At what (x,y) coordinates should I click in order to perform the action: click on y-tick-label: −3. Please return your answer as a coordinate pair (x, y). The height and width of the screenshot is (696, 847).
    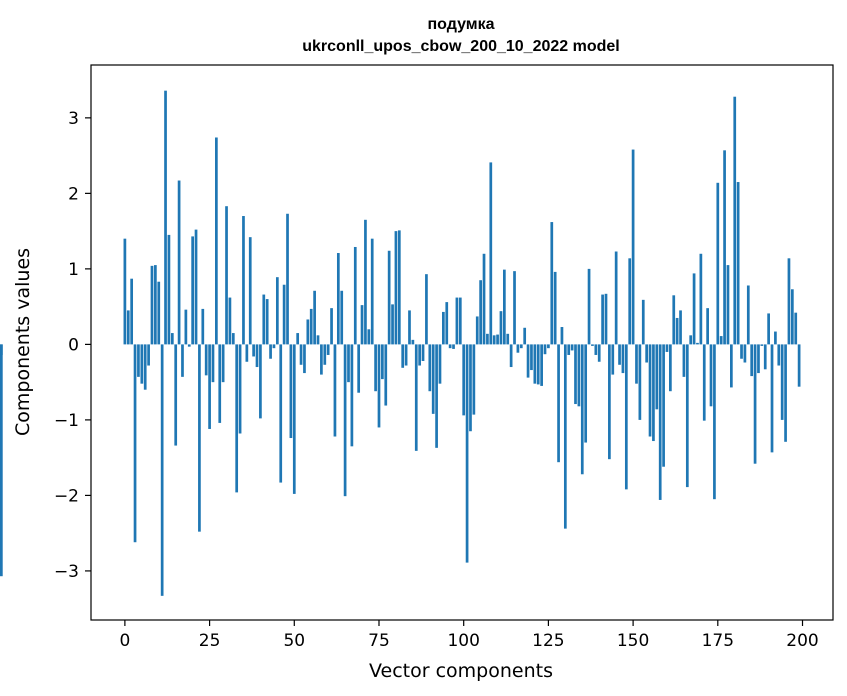
    Looking at the image, I should click on (66, 572).